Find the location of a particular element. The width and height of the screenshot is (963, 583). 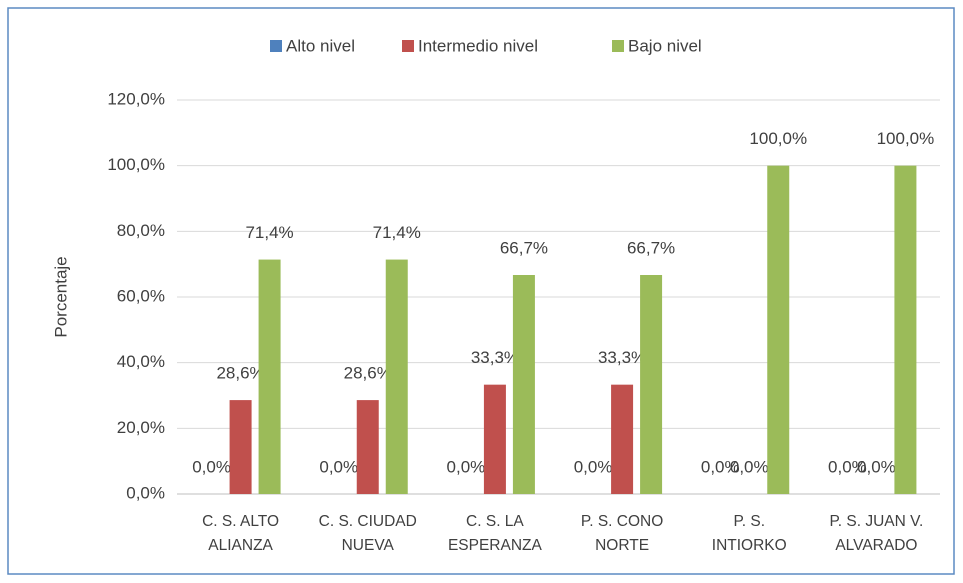

y-tick-label: 0,0% is located at coordinates (145, 492).